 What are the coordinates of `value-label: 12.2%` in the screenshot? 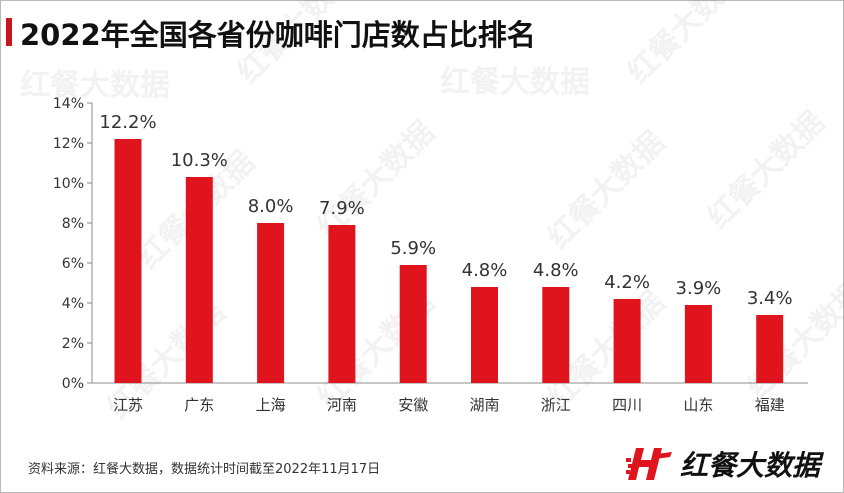 It's located at (127, 122).